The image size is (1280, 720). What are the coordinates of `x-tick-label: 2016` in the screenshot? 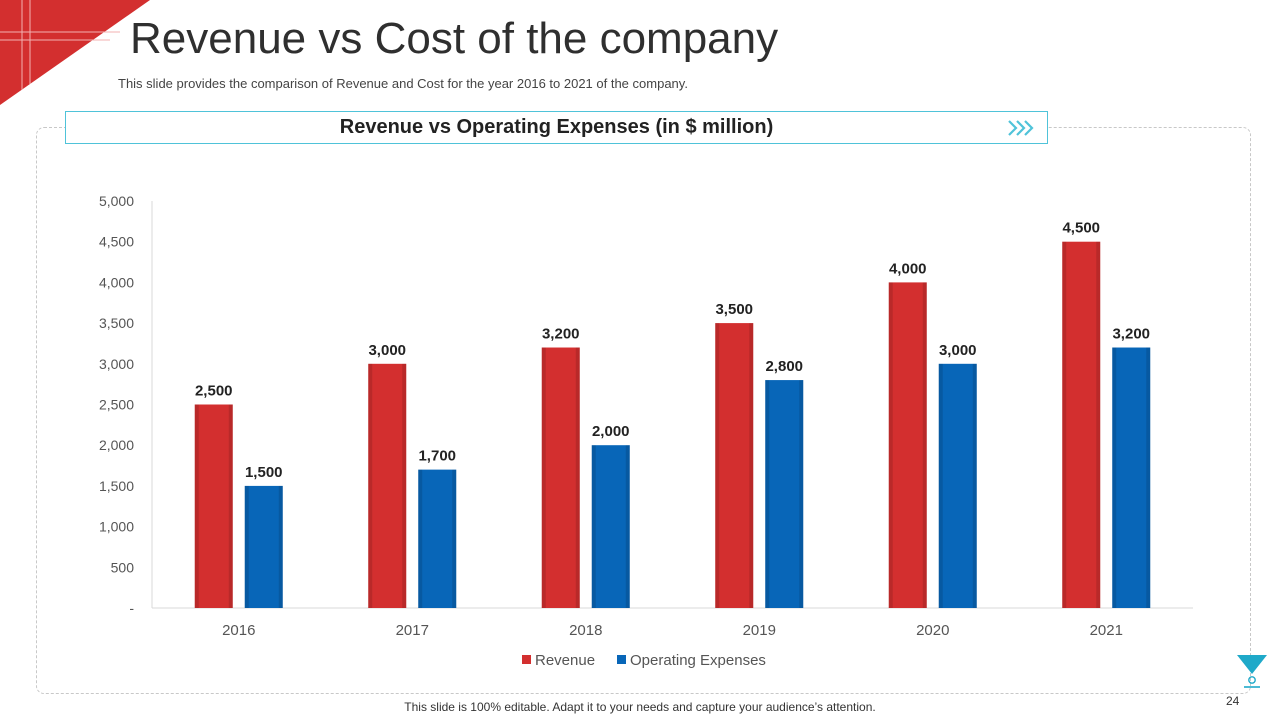 It's located at (238, 630).